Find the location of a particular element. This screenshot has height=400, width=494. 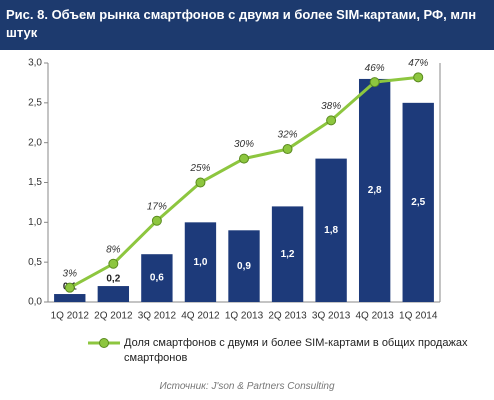

value-label: 46% is located at coordinates (375, 68).